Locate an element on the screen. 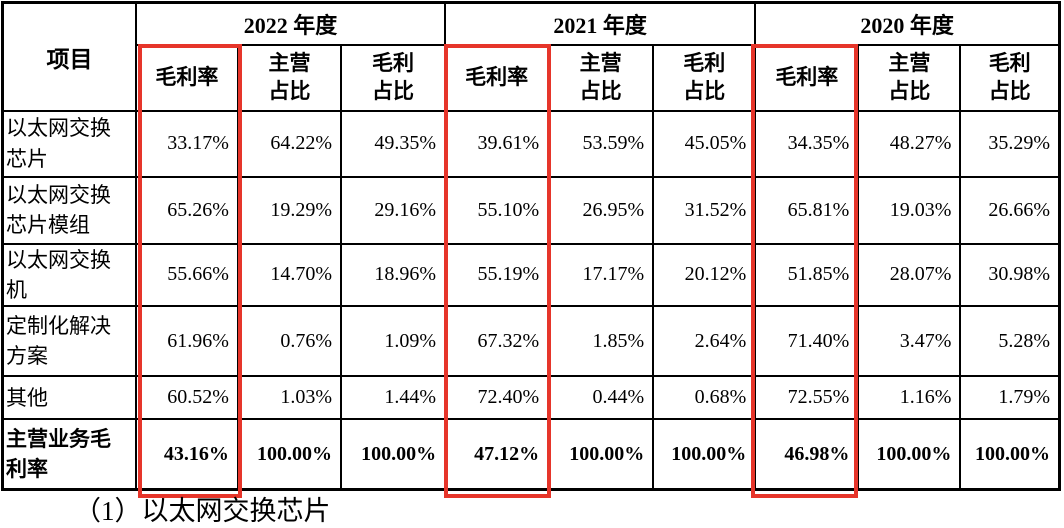  value-cell: 55.19% is located at coordinates (497, 275).